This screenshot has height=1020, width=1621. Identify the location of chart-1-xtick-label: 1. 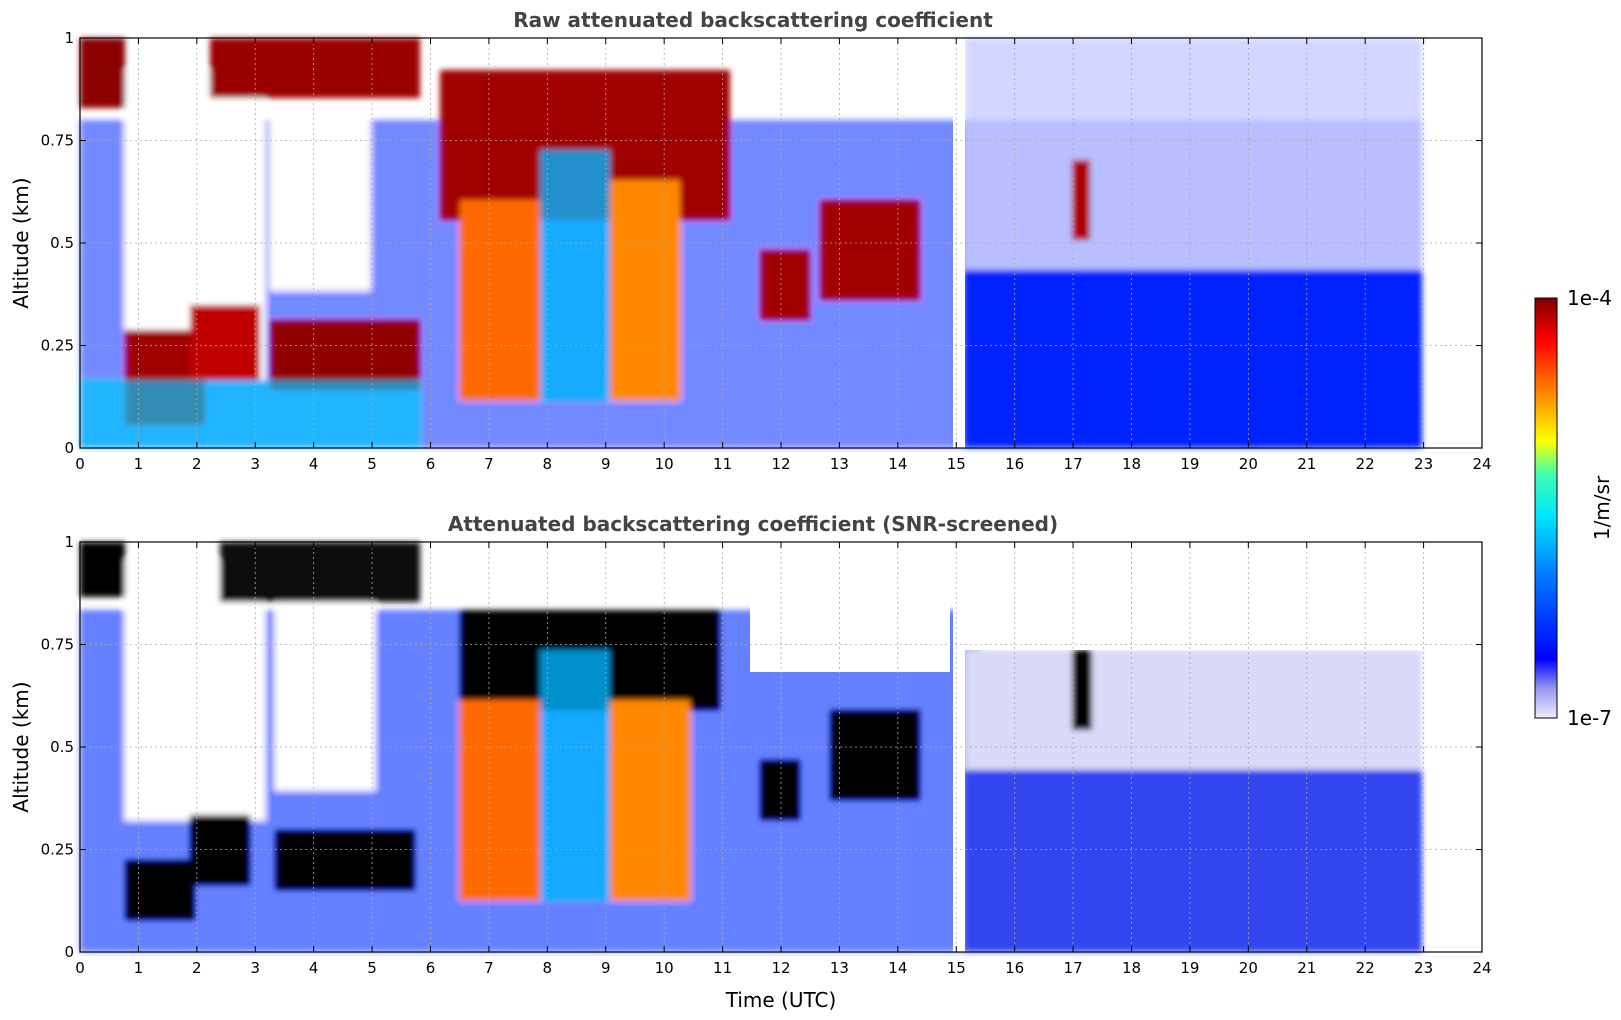
(139, 464).